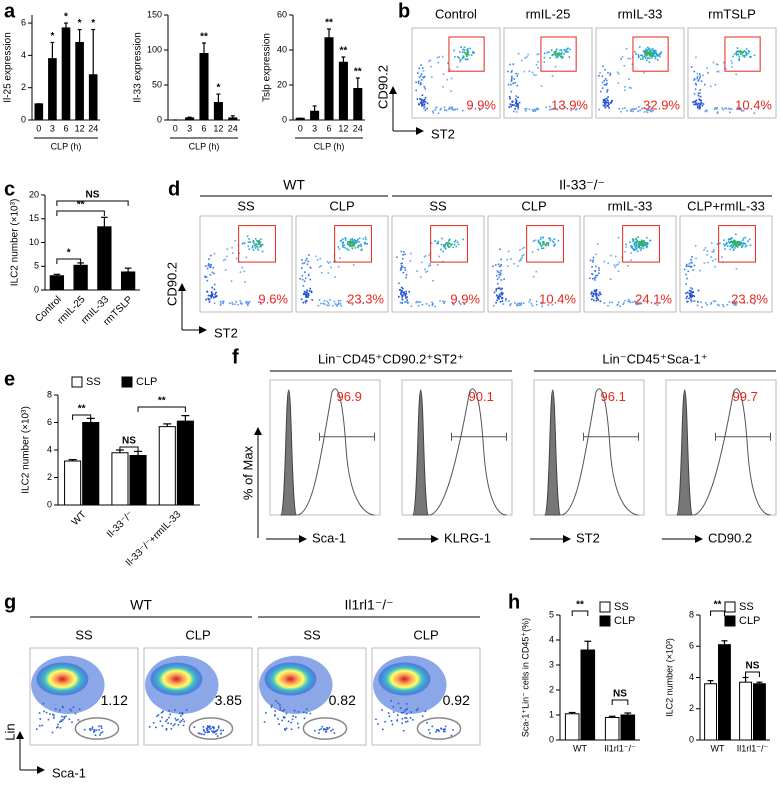  Describe the element at coordinates (358, 128) in the screenshot. I see `x-tick-label: 24` at that location.